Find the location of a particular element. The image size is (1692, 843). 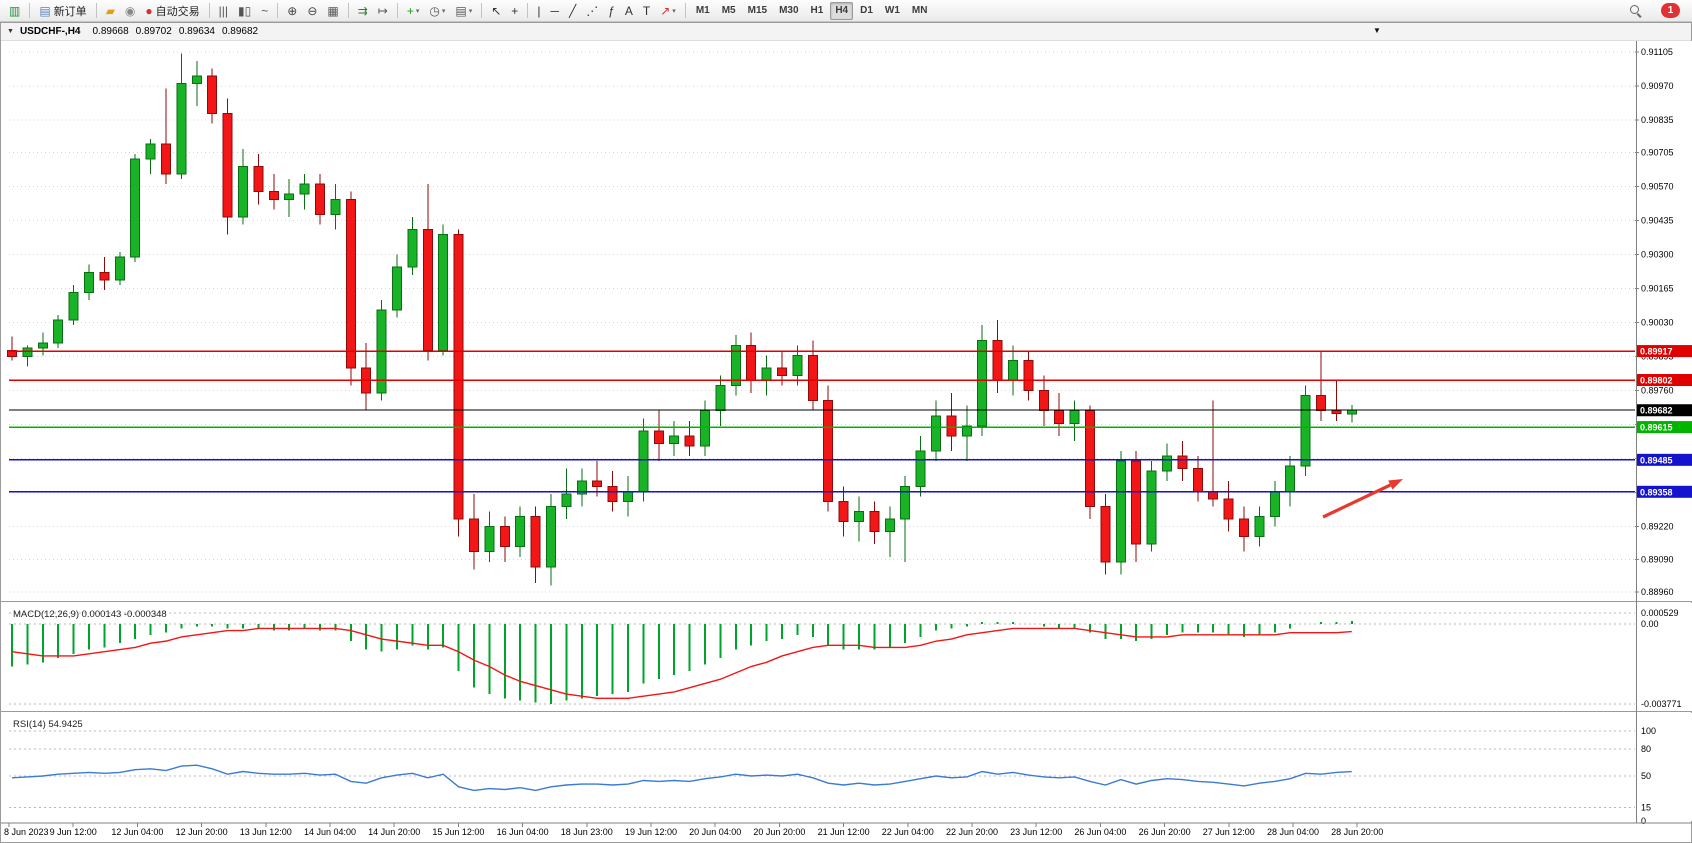

price-badge is located at coordinates (1664, 410).